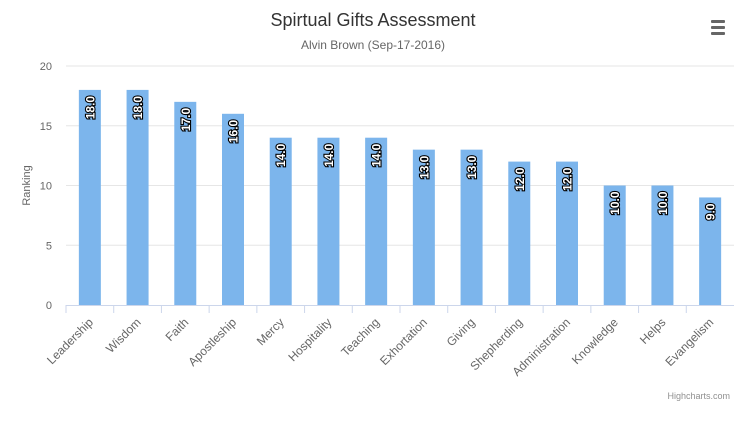 The image size is (746, 421). I want to click on y-tick-label: 20, so click(46, 67).